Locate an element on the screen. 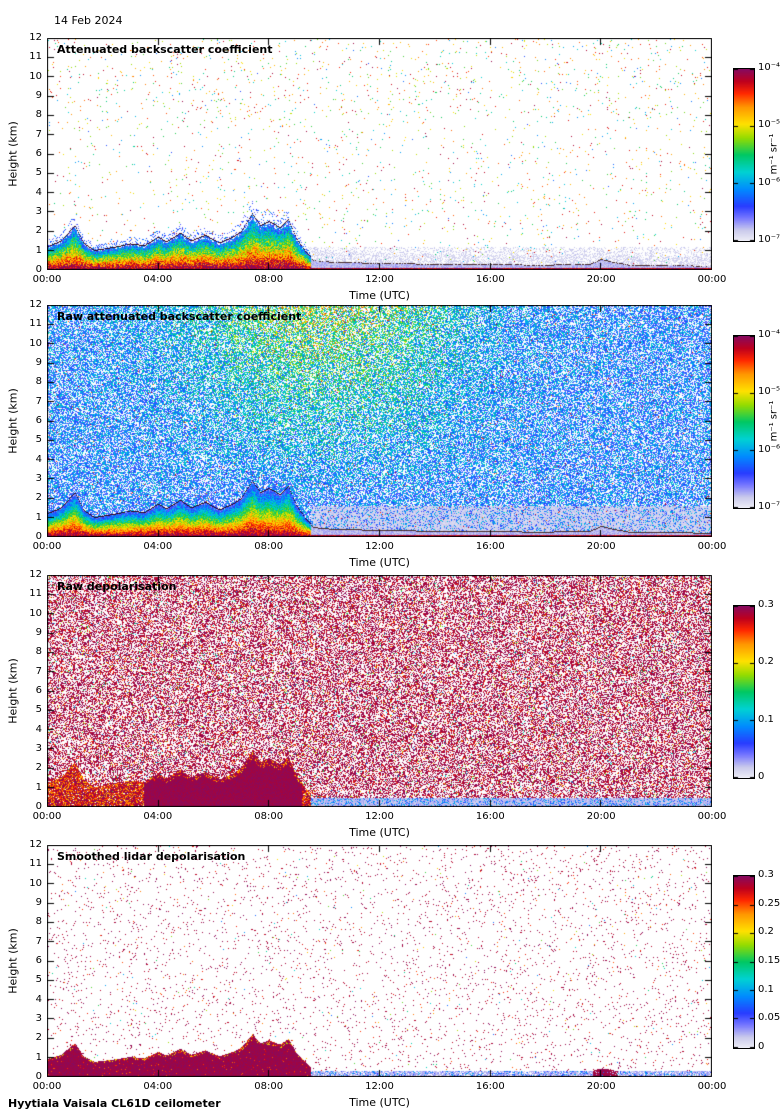  panel-title: Attenuated backscatter coefficient is located at coordinates (165, 49).